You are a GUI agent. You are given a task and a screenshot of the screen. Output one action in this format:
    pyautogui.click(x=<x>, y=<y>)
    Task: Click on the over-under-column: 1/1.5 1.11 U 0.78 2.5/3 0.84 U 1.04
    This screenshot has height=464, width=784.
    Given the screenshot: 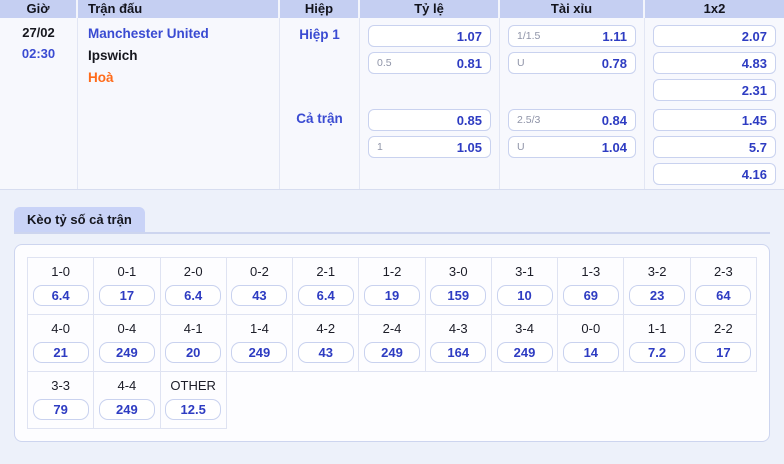 What is the action you would take?
    pyautogui.click(x=572, y=103)
    